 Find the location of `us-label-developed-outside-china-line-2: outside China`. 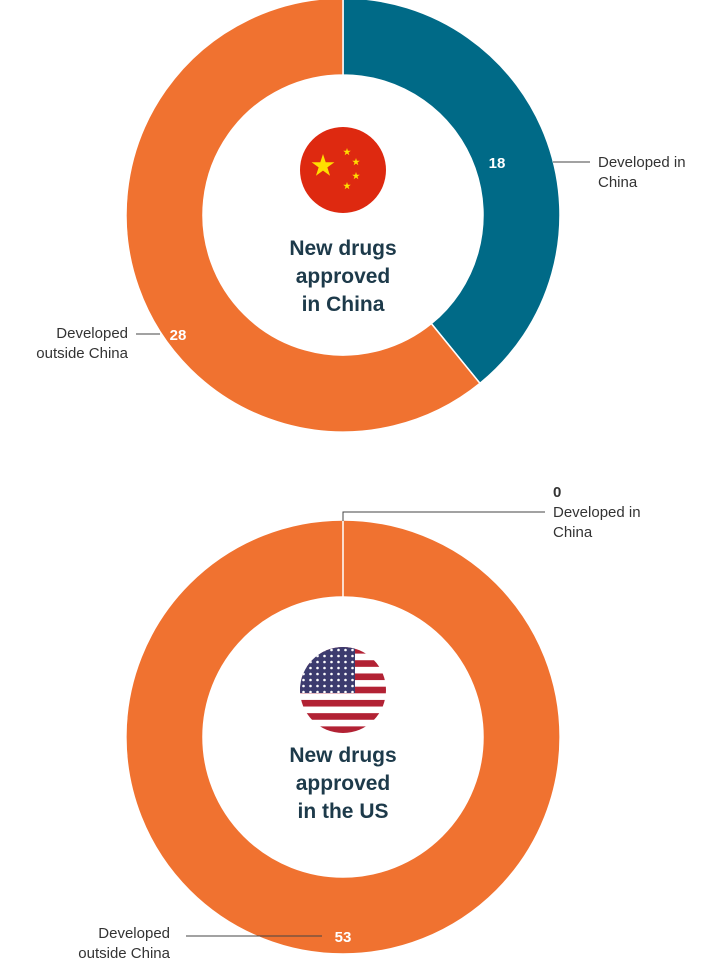

us-label-developed-outside-china-line-2: outside China is located at coordinates (124, 953).